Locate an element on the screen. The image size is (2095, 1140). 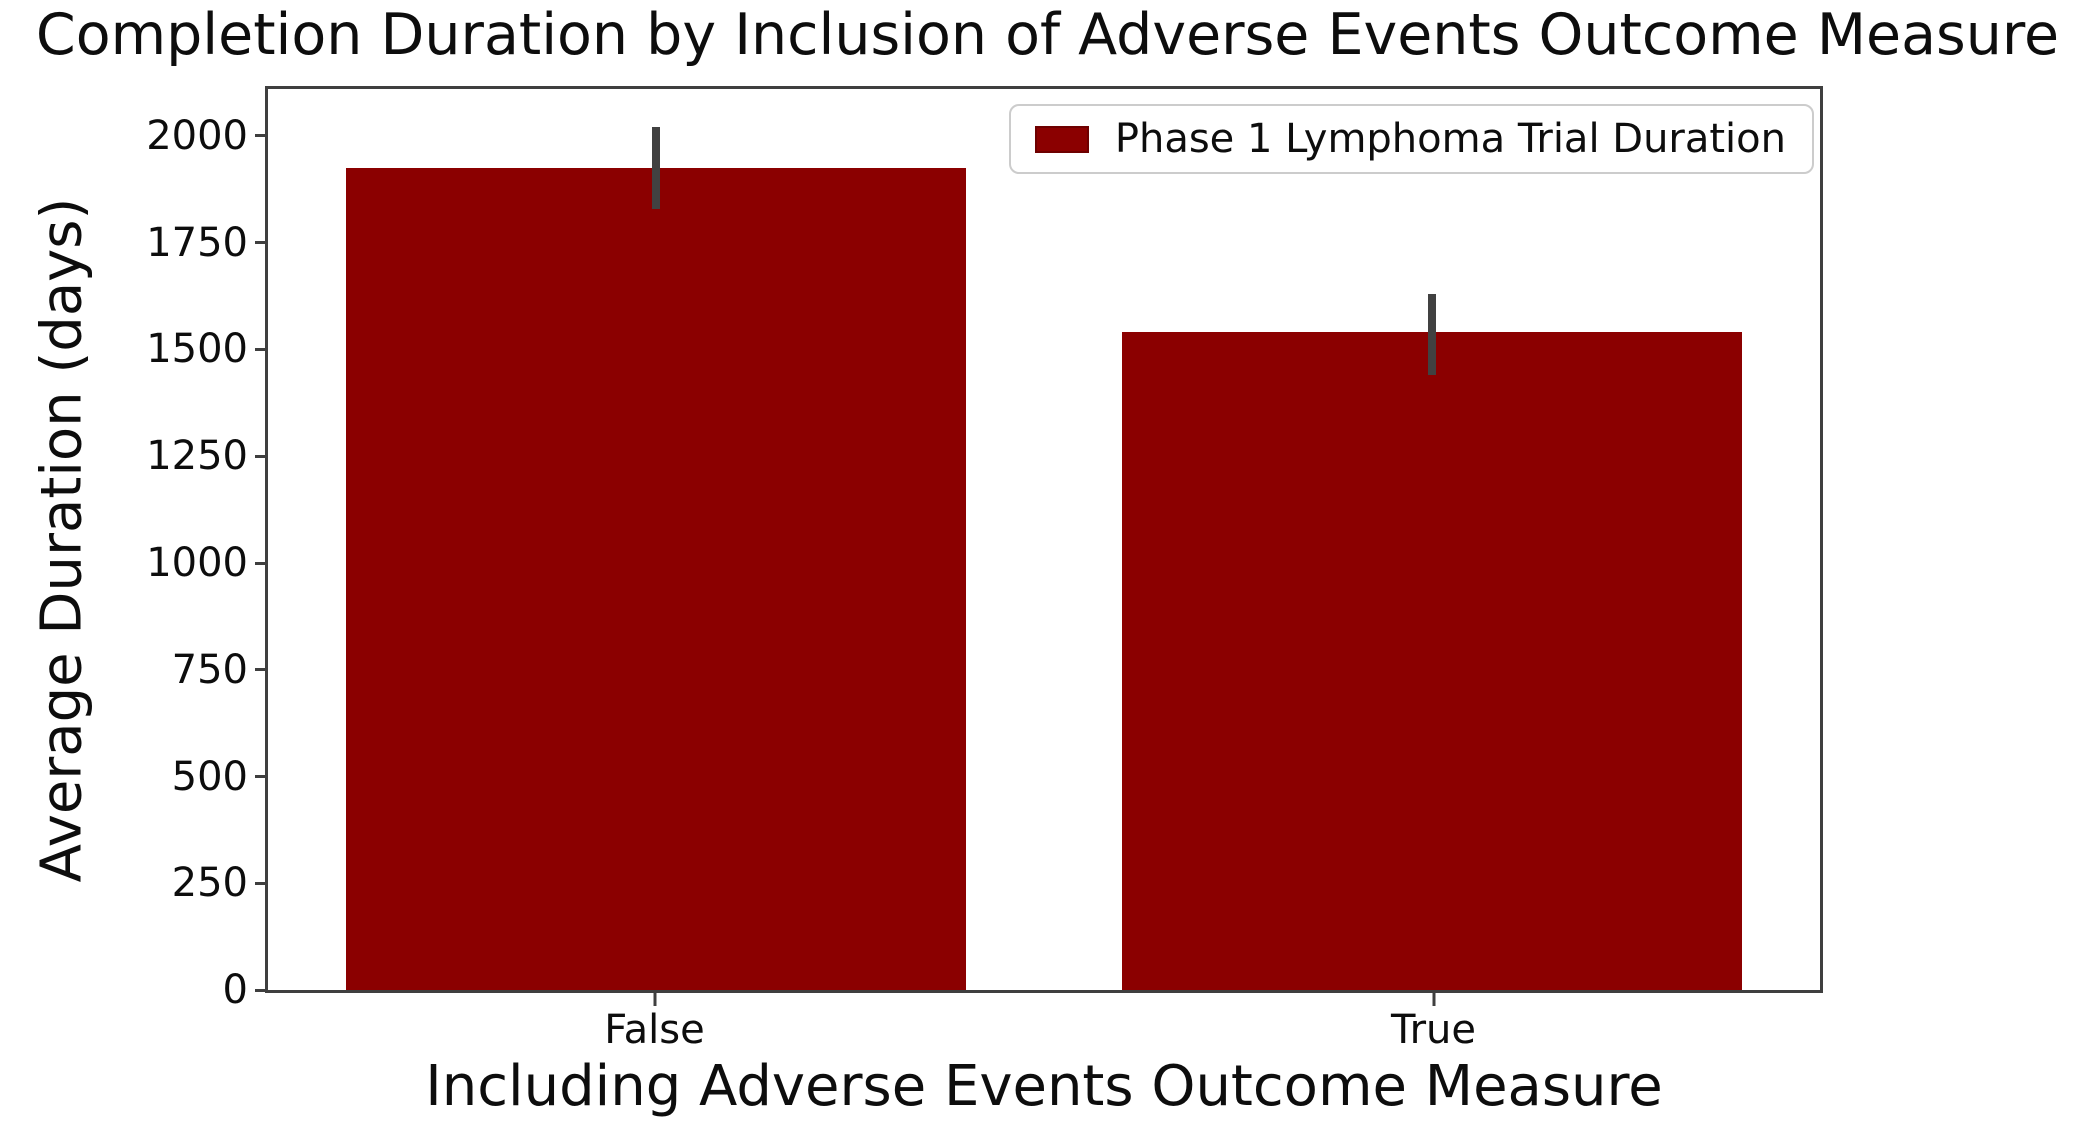
y-tick-label: 750 is located at coordinates (209, 669).